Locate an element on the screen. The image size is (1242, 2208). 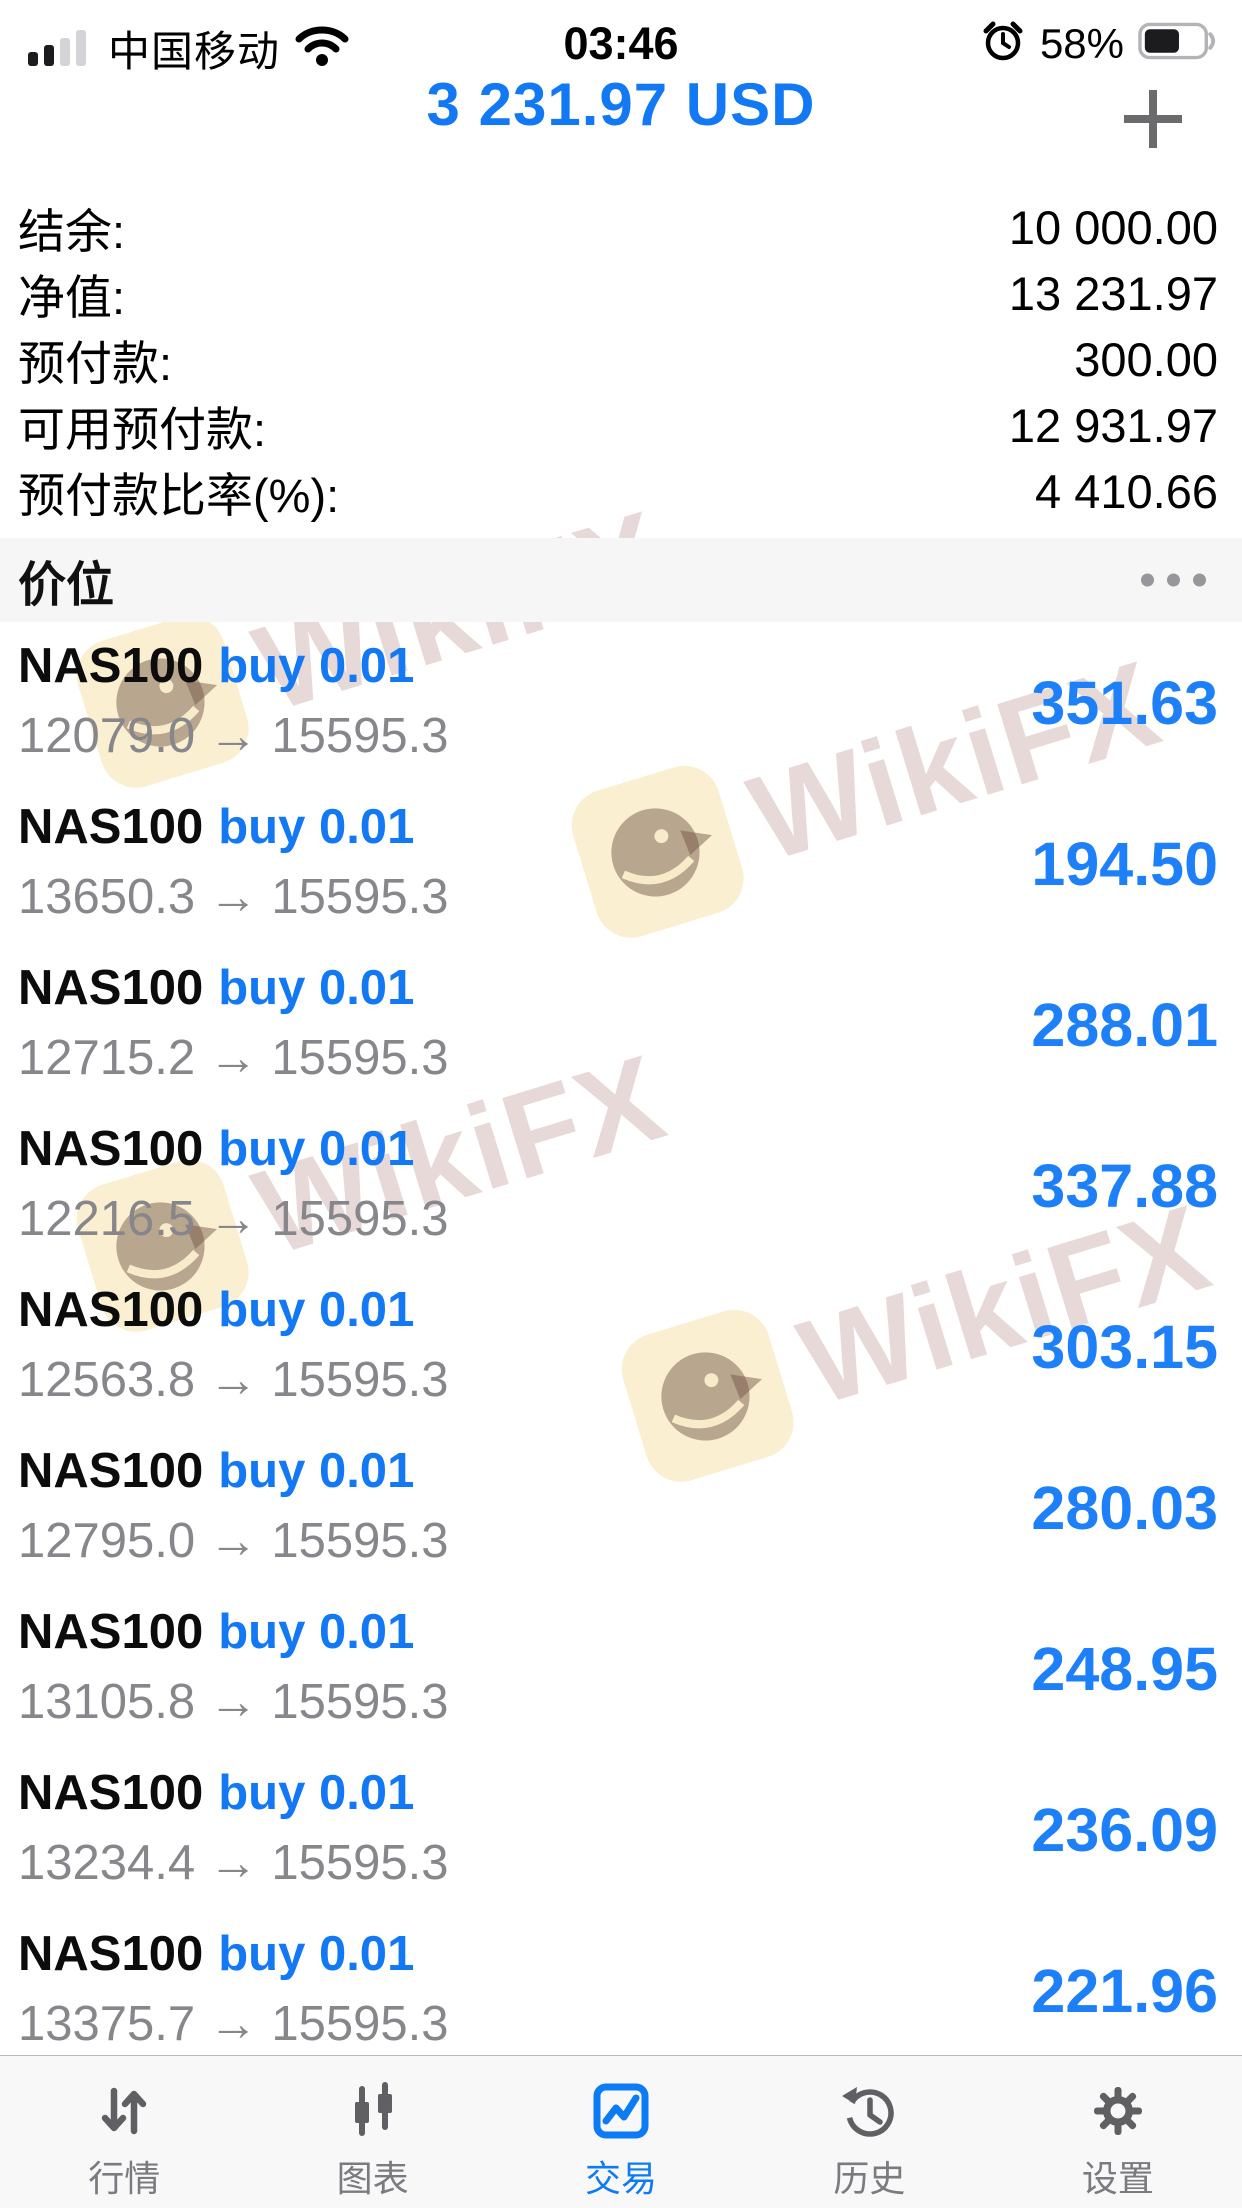
status-bar: 中国移动 03:46 58% is located at coordinates (621, 50).